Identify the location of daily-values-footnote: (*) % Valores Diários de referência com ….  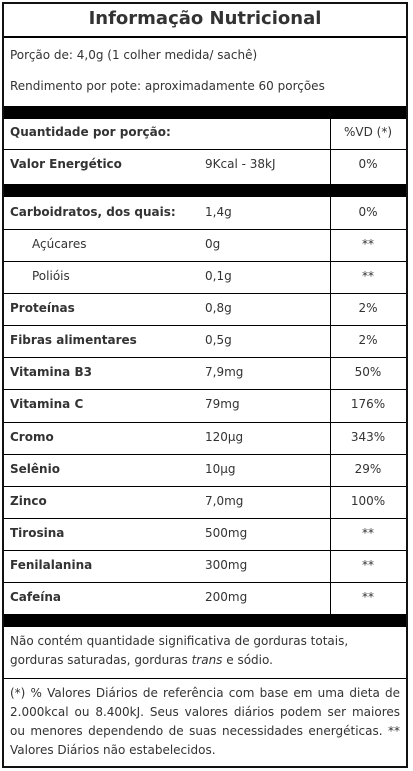
(205, 721).